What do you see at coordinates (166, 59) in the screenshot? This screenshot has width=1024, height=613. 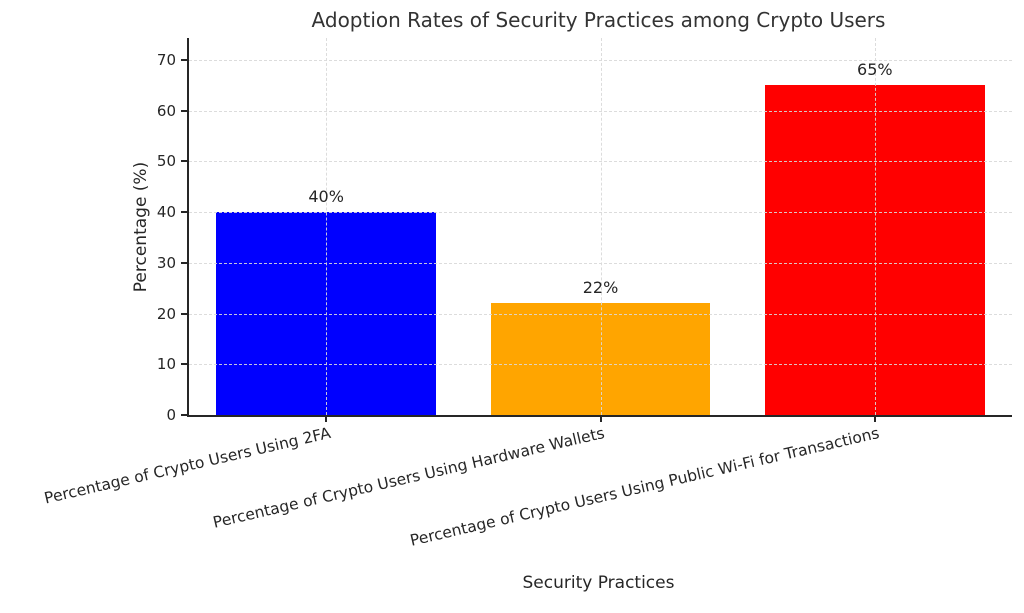 I see `y-tick-label: 70` at bounding box center [166, 59].